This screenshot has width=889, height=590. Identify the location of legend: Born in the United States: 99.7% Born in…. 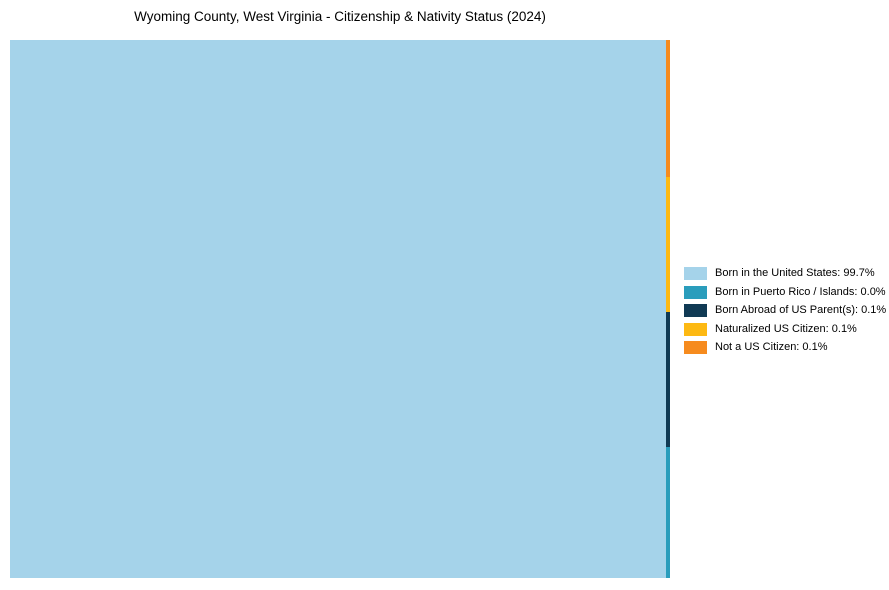
(785, 313).